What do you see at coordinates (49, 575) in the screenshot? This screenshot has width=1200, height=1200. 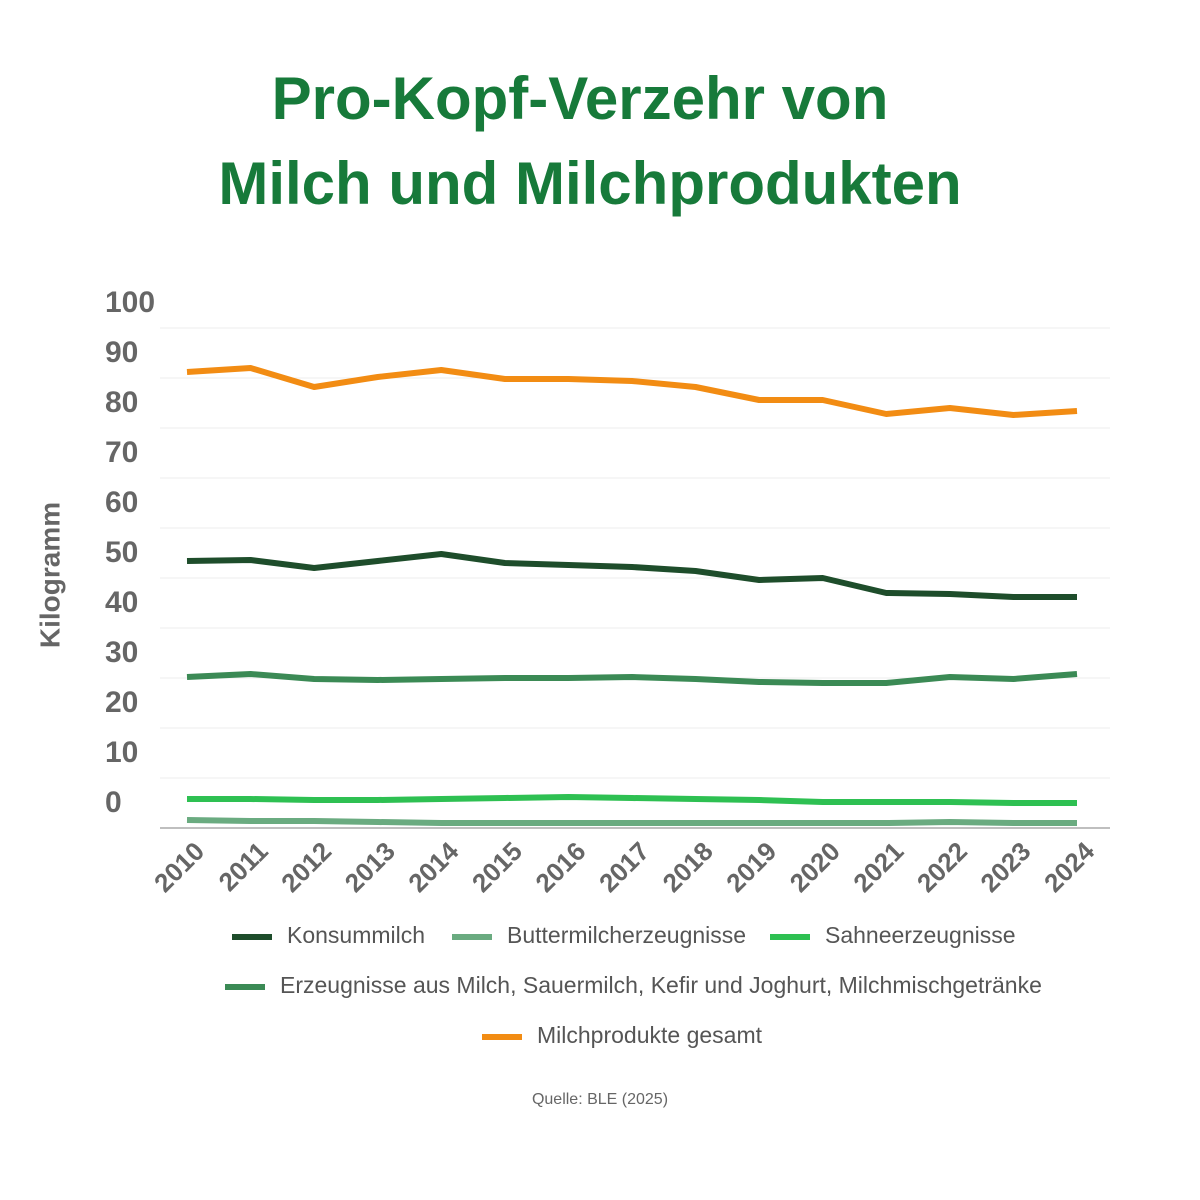 I see `y-axis-label: Kilogramm` at bounding box center [49, 575].